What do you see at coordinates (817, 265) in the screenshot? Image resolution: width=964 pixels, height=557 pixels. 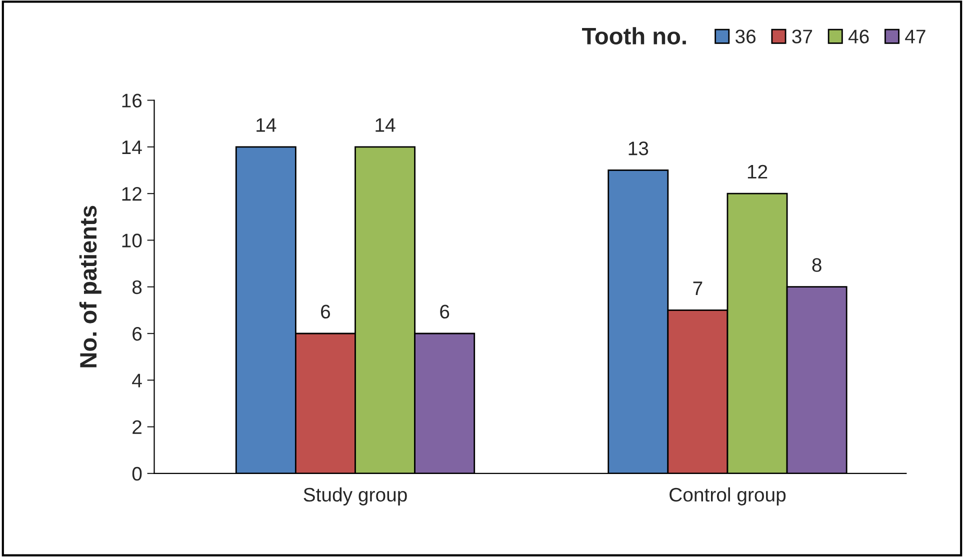 I see `data-label: 8` at bounding box center [817, 265].